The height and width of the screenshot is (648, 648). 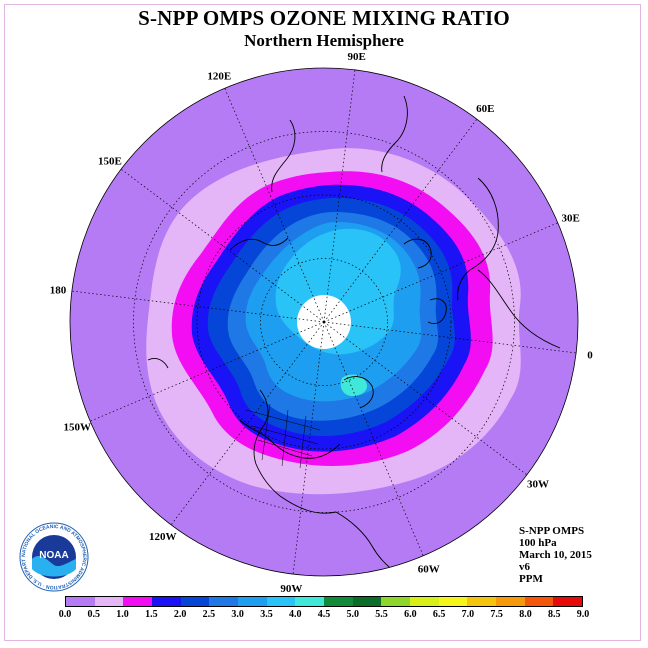 What do you see at coordinates (353, 614) in the screenshot?
I see `color-scale-tick-label: 5.0` at bounding box center [353, 614].